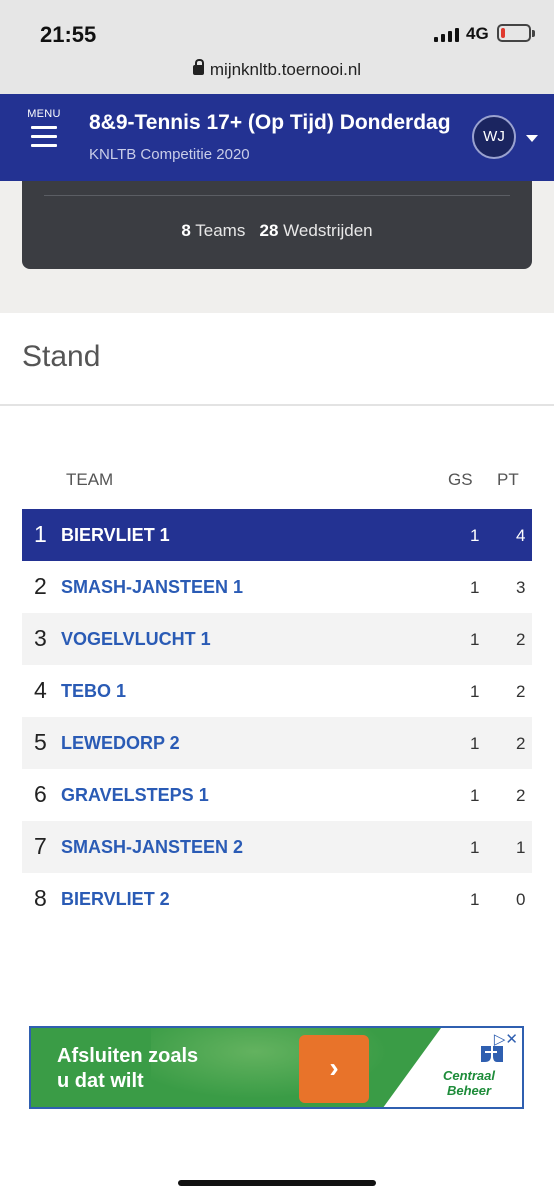 This screenshot has height=1200, width=554. What do you see at coordinates (152, 847) in the screenshot?
I see `team-link: SMASH-JANSTEEN 2` at bounding box center [152, 847].